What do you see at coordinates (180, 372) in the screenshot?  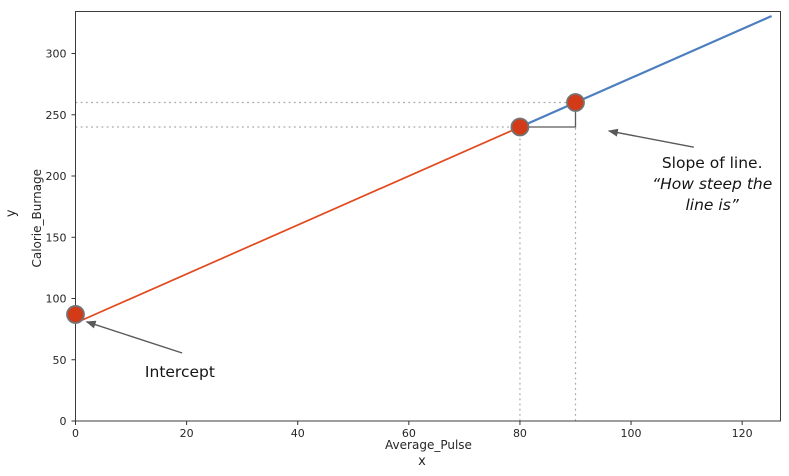 I see `annotation-intercept-text-line-0: Intercept` at bounding box center [180, 372].